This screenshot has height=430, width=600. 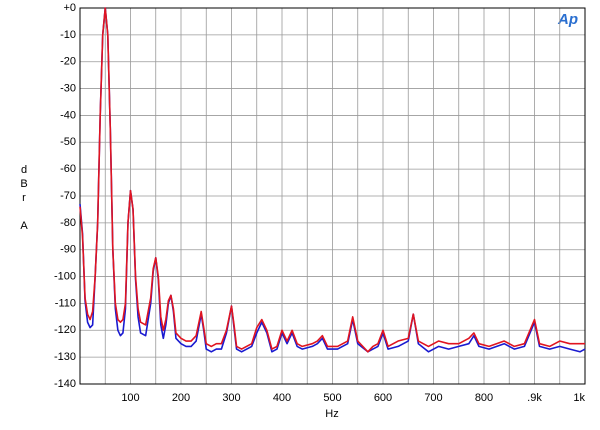 What do you see at coordinates (69, 8) in the screenshot?
I see `y-tick-label: +0` at bounding box center [69, 8].